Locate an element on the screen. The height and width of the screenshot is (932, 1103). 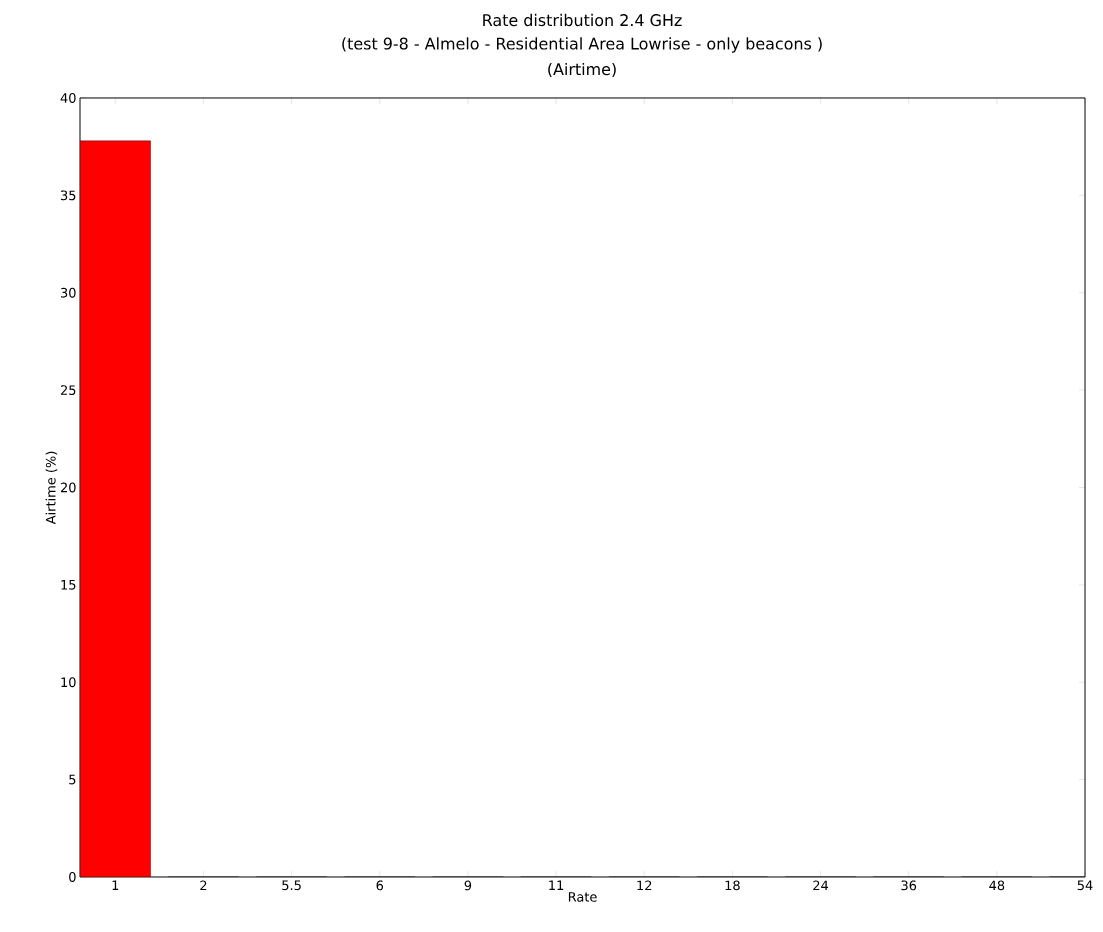
x-tick-label: 9 is located at coordinates (468, 885).